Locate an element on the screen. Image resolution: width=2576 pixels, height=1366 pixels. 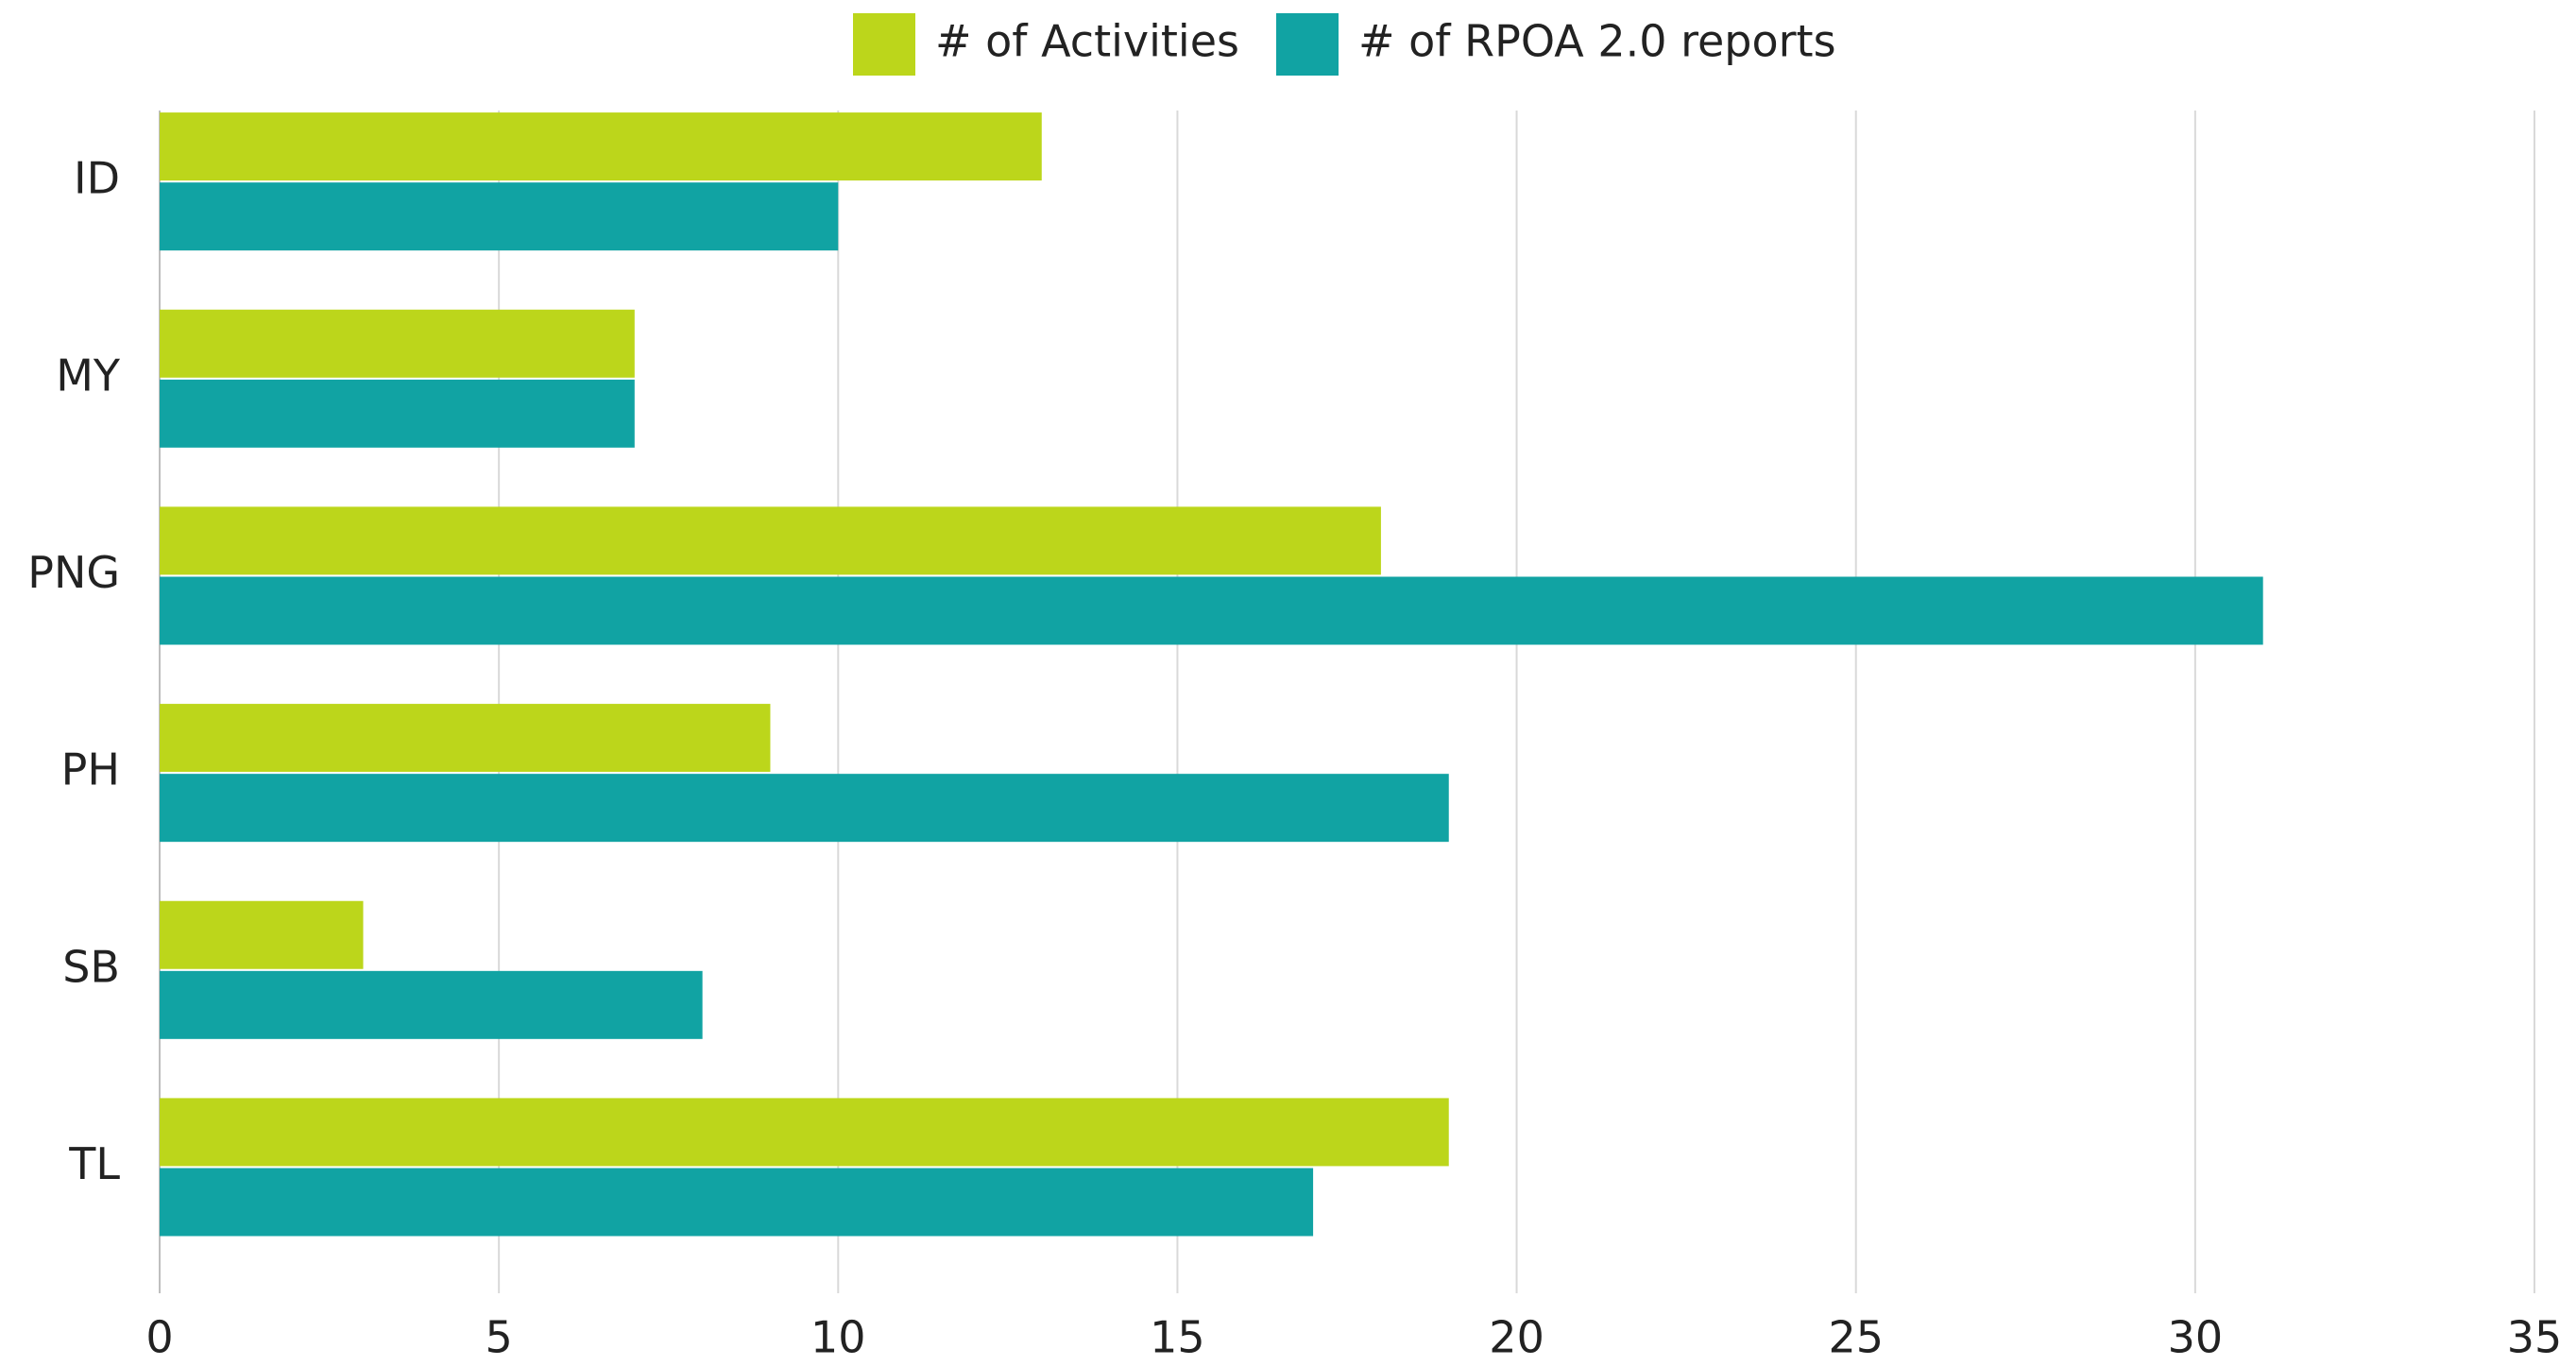
x-tick-label: 10 is located at coordinates (838, 1337).